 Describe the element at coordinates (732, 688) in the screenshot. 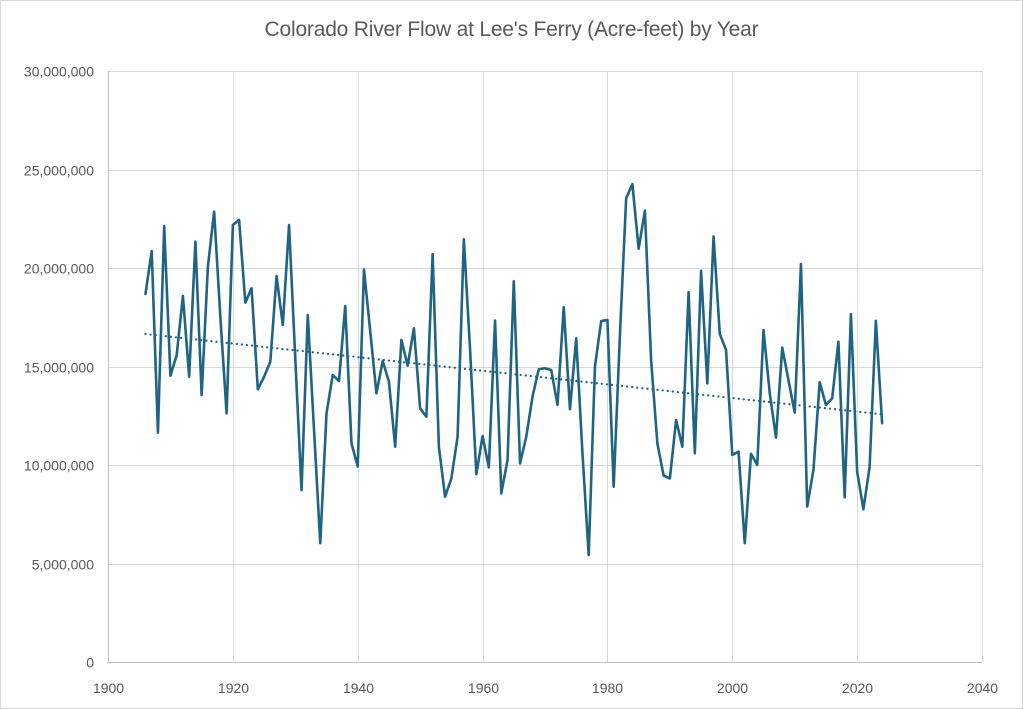

I see `x-tick-label: 2000` at that location.